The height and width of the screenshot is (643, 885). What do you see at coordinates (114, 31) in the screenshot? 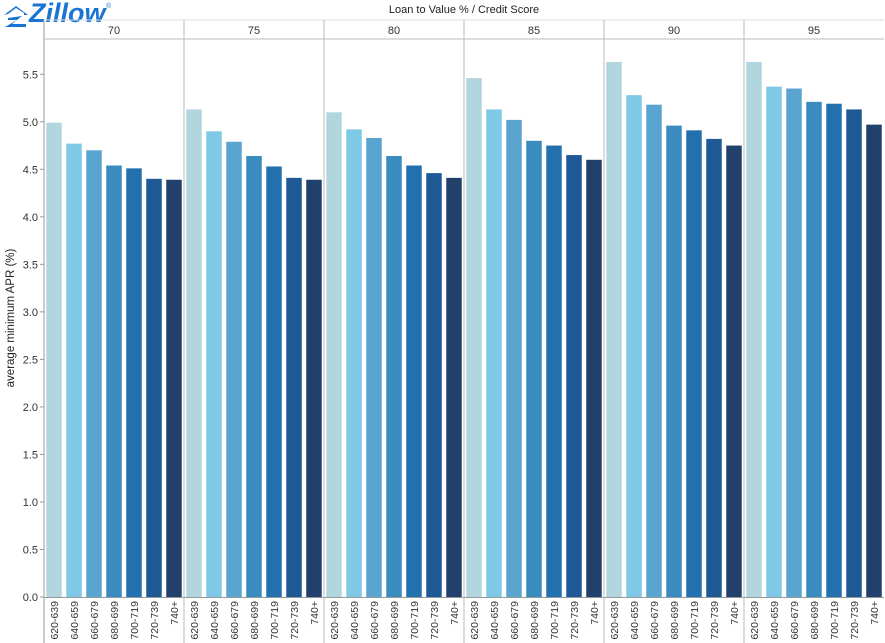
I see `panel-title-ltv: 70` at bounding box center [114, 31].